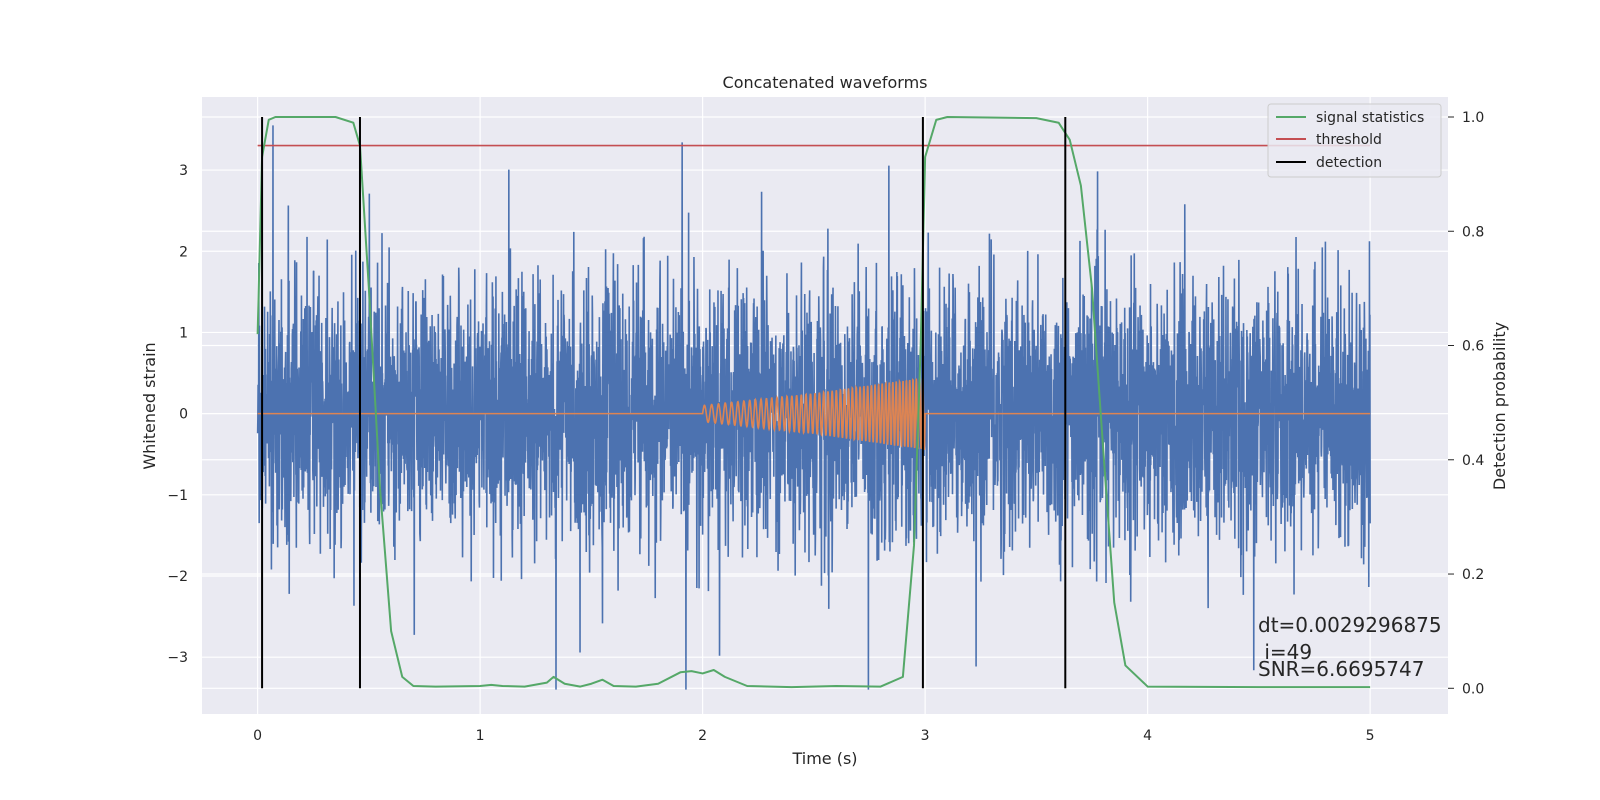 This screenshot has width=1600, height=800. What do you see at coordinates (480, 736) in the screenshot?
I see `x-tick-label: 1` at bounding box center [480, 736].